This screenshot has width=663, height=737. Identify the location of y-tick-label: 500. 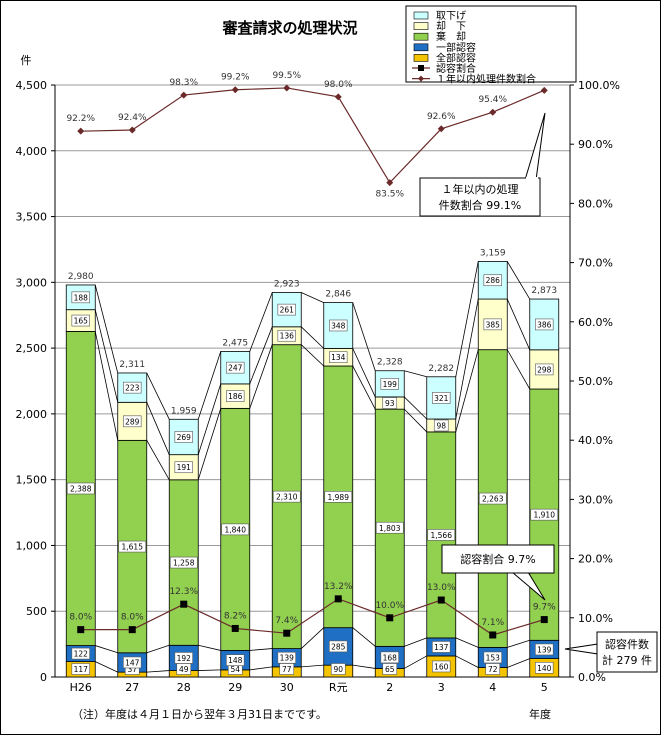
(36, 611).